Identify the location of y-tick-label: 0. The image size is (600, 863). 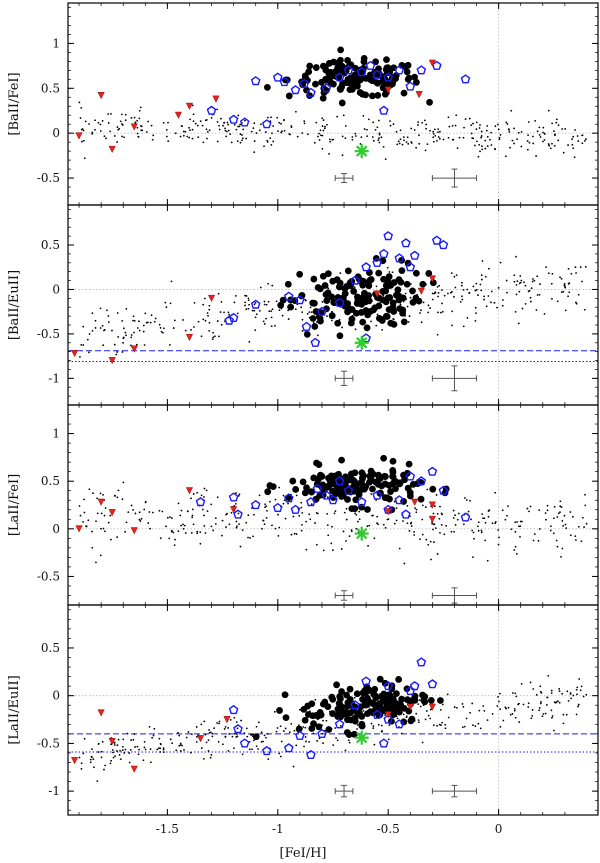
(56, 289).